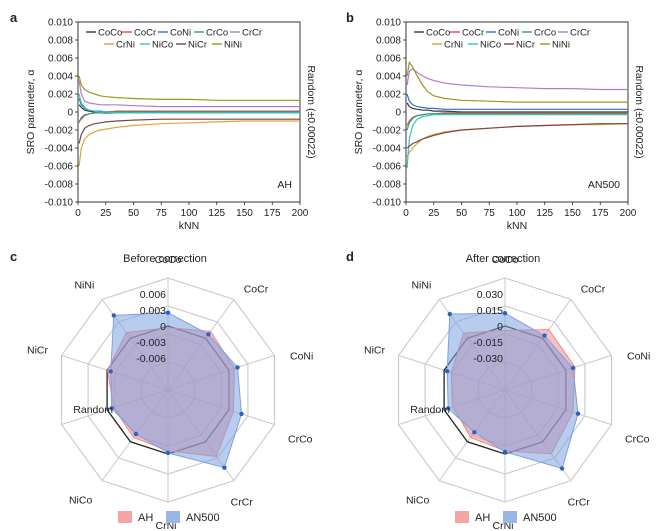 This screenshot has height=531, width=671. What do you see at coordinates (125, 517) in the screenshot?
I see `legend-swatch-ah` at bounding box center [125, 517].